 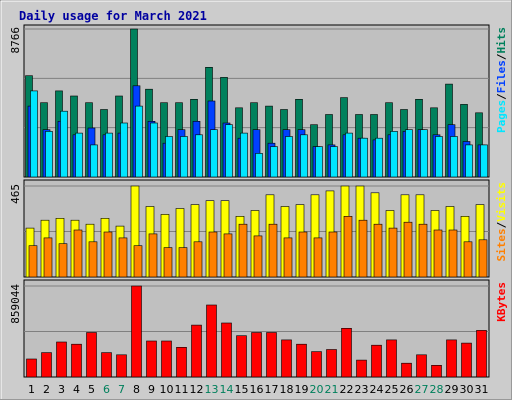 I want to click on day-label-14: 14, so click(x=227, y=389).